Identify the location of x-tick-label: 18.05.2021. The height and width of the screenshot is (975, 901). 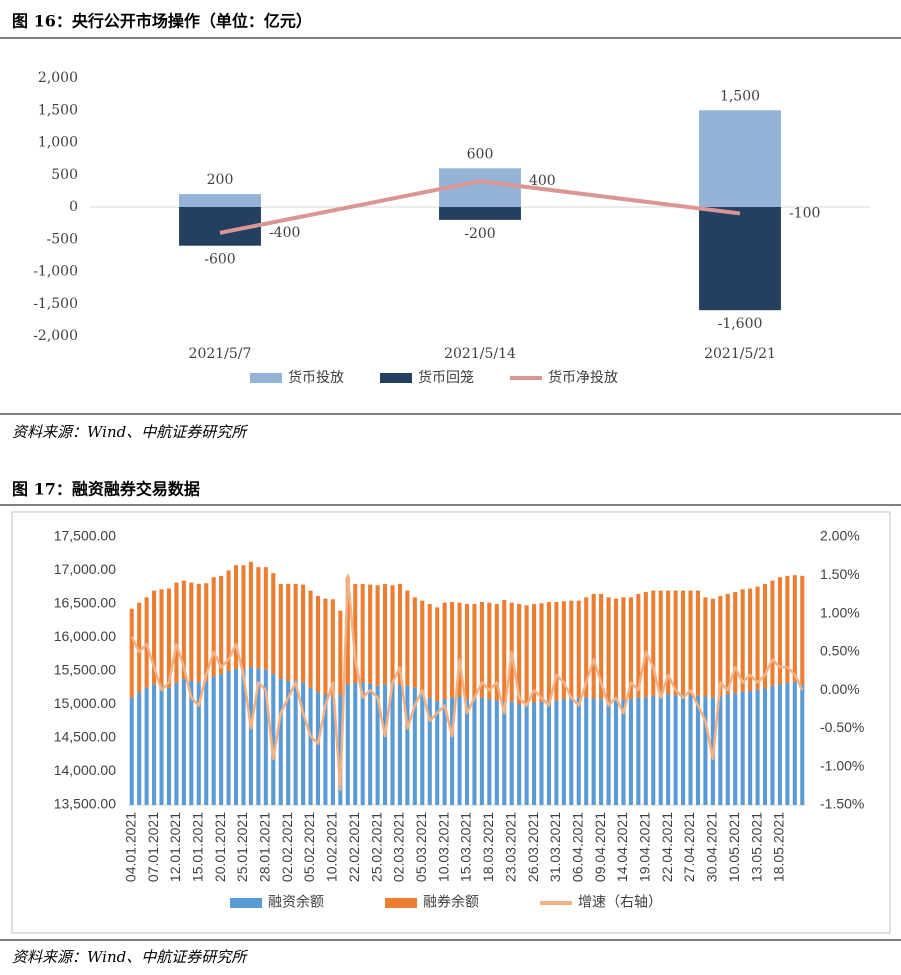
(779, 847).